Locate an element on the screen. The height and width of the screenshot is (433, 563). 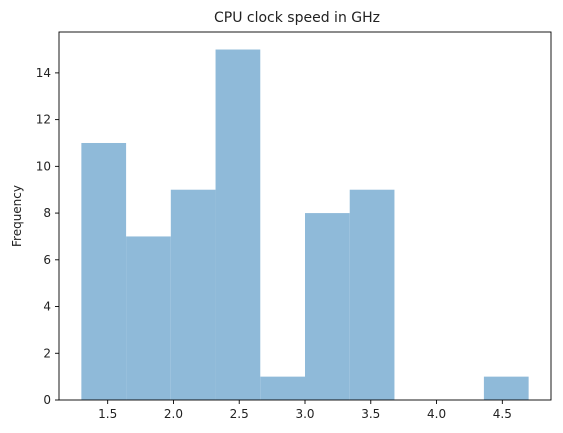
y-axis-label: Frequency is located at coordinates (17, 216).